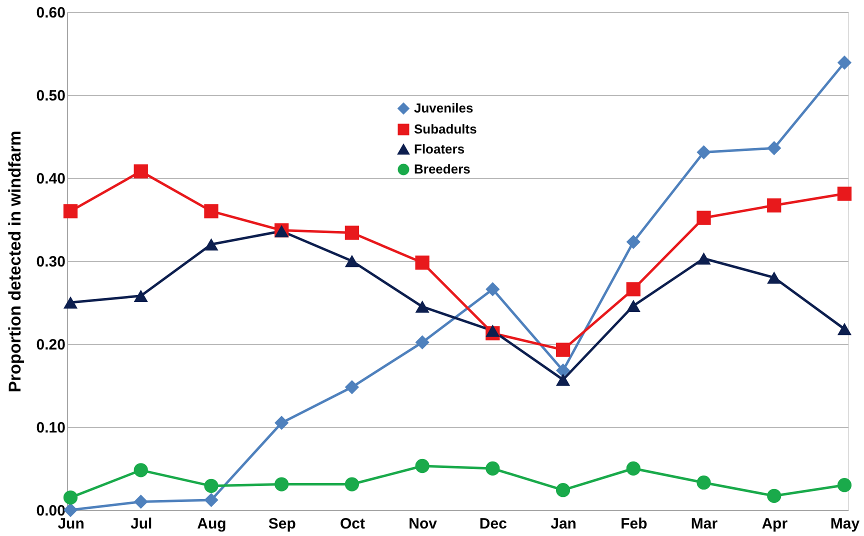  Describe the element at coordinates (14, 261) in the screenshot. I see `y-axis-title: Proportion detected in windfarm` at that location.